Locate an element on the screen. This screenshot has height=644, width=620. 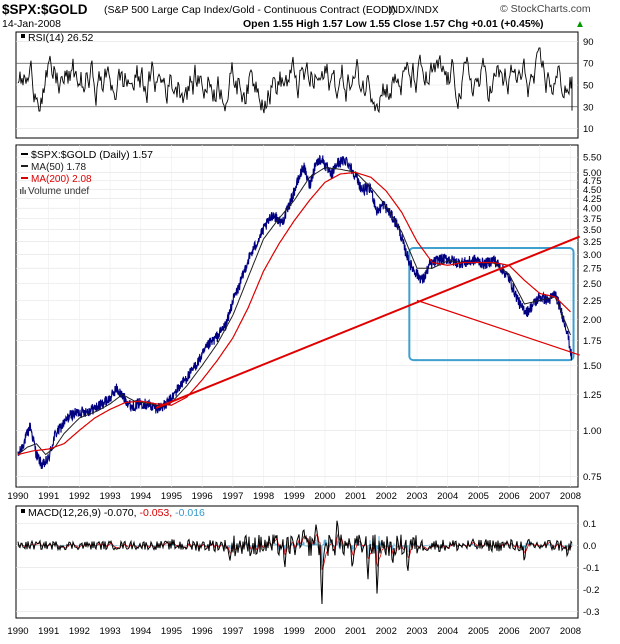
price-legend: $SPX:$GOLD (Daily) 1.57 is located at coordinates (92, 155).